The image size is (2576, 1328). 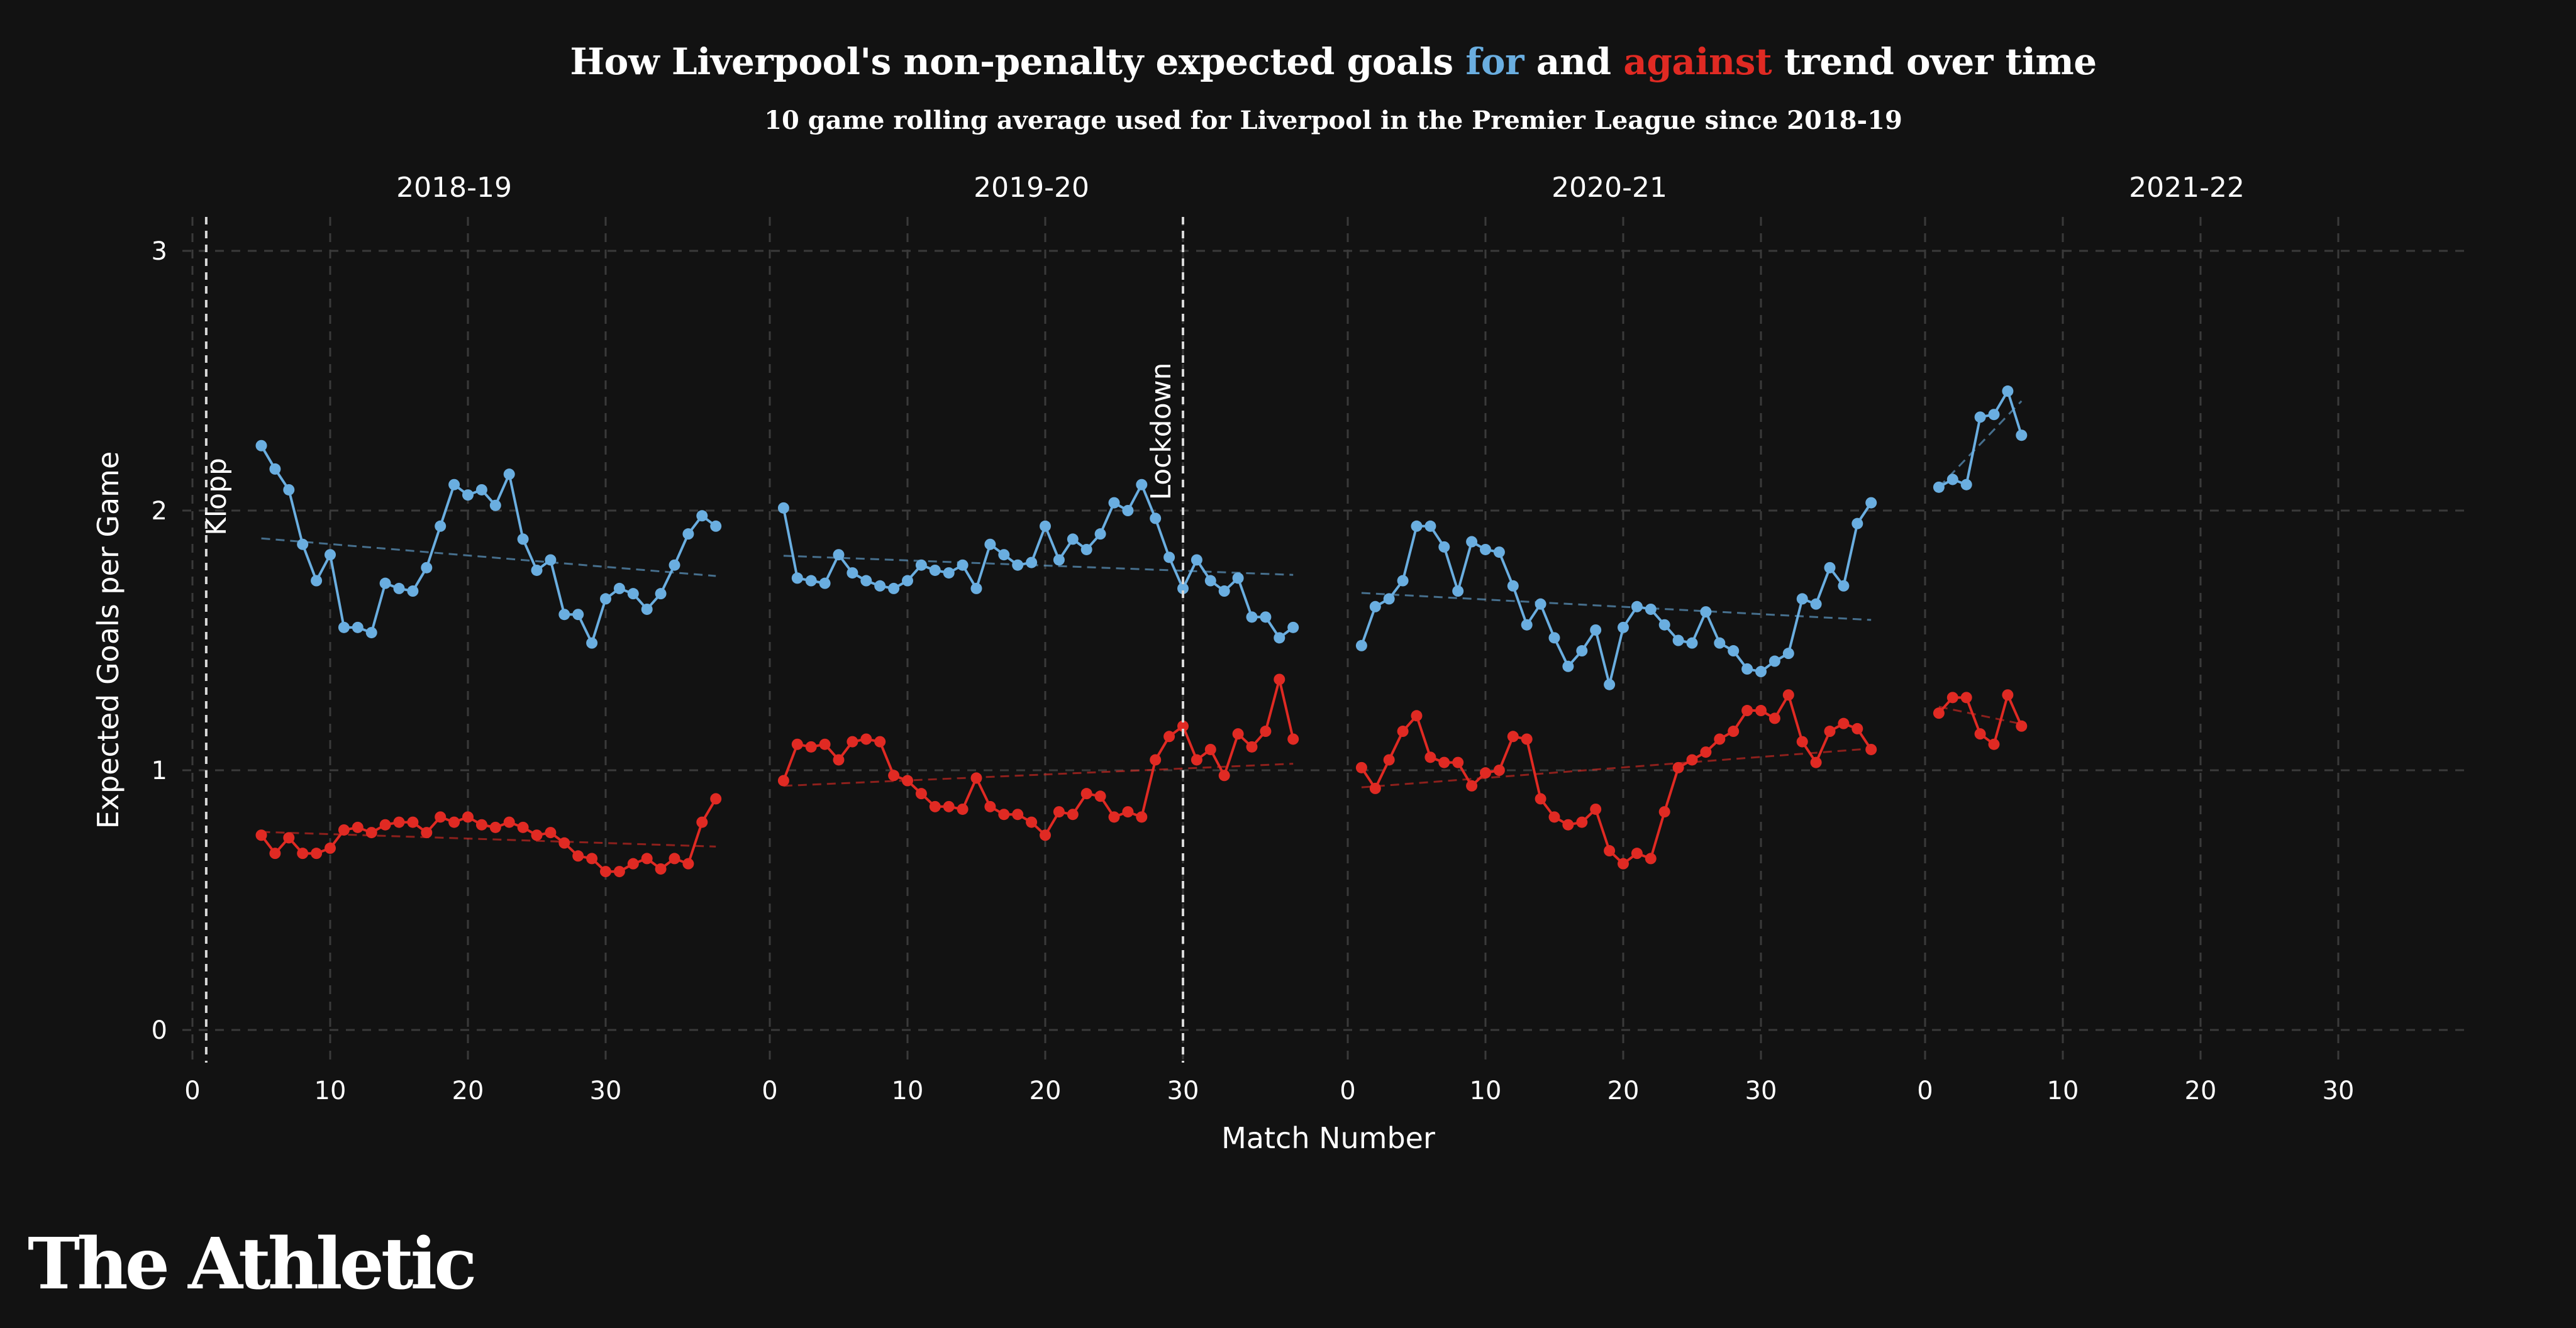 What do you see at coordinates (454, 188) in the screenshot?
I see `facet-season-label: 2018-19` at bounding box center [454, 188].